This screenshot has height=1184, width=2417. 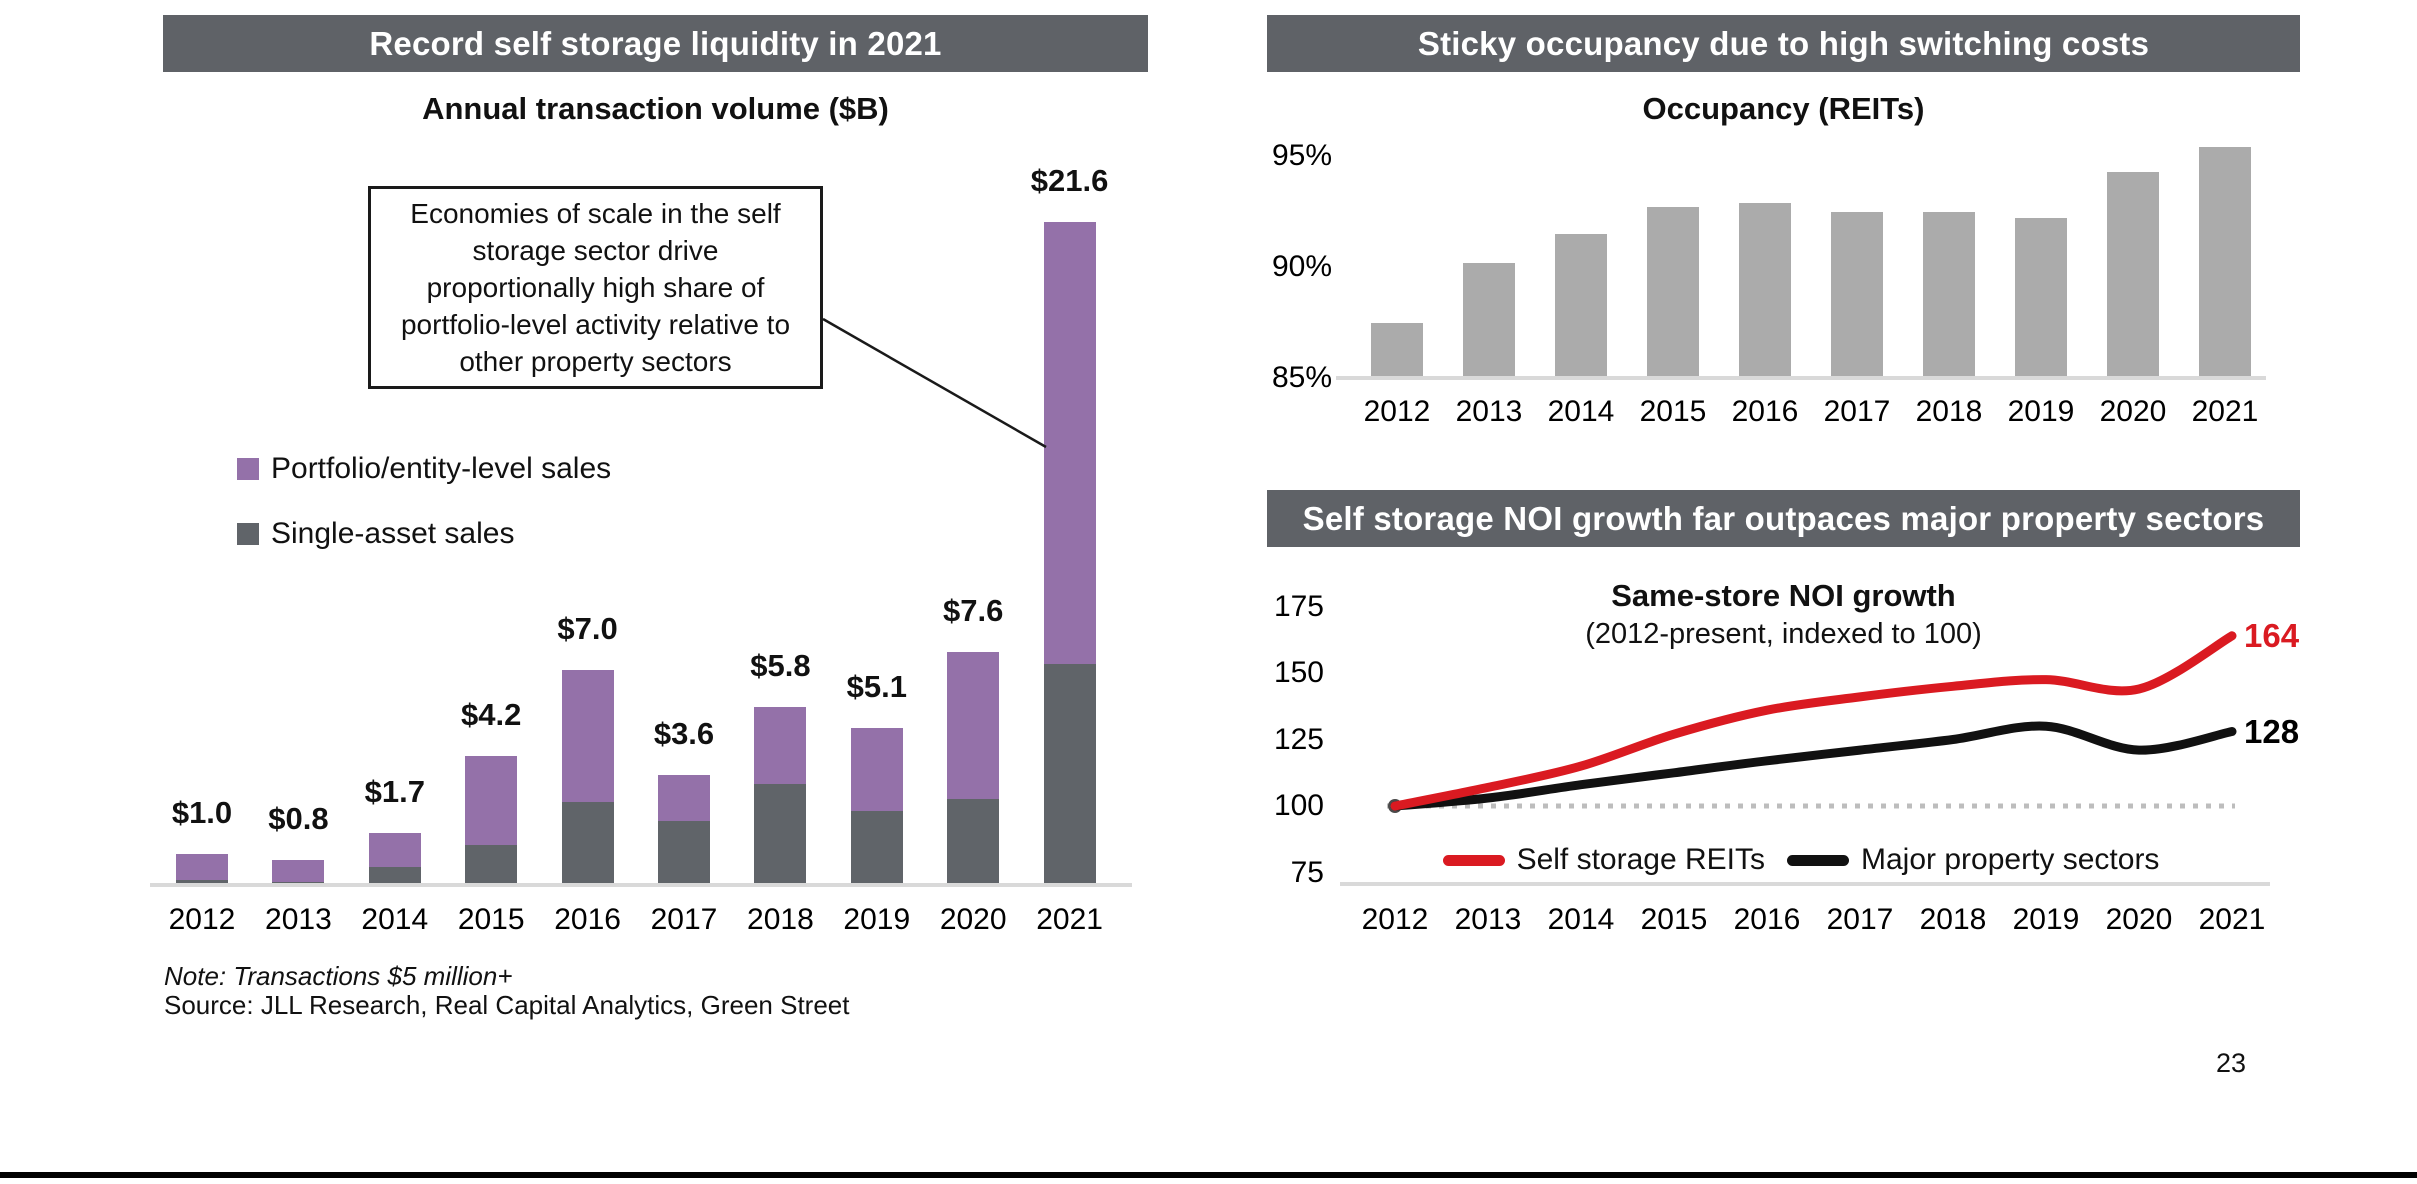 What do you see at coordinates (338, 976) in the screenshot?
I see `footnote: Note: Transactions $5 million+` at bounding box center [338, 976].